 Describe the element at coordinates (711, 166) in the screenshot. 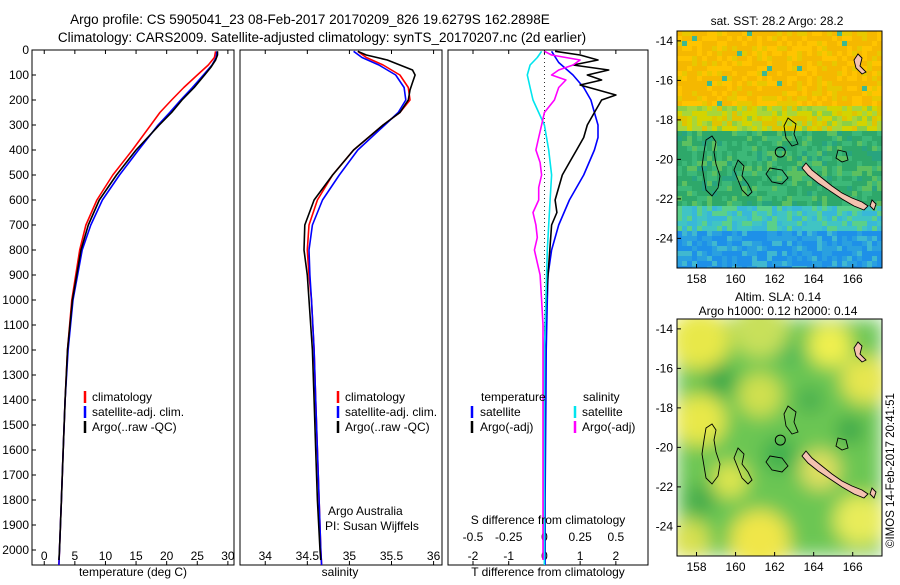

I see `vanuatu-reef-outline` at that location.